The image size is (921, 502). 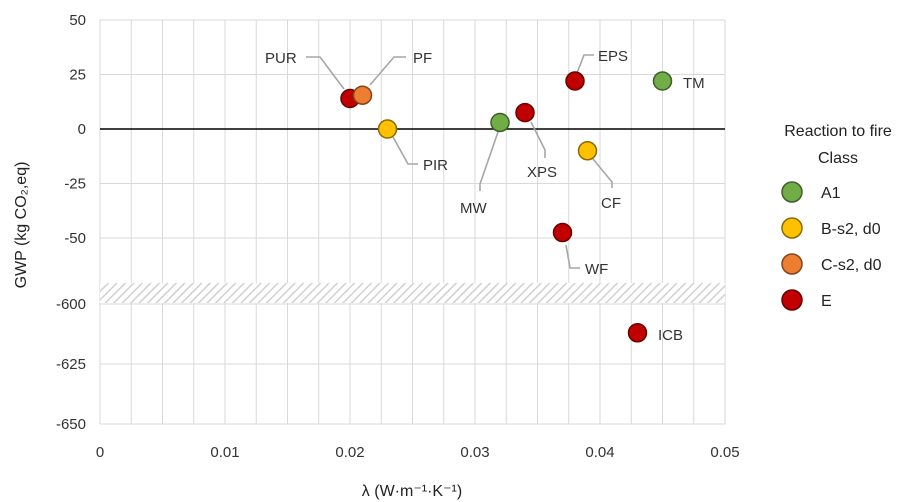 What do you see at coordinates (459, 161) in the screenshot?
I see `leader-lines` at bounding box center [459, 161].